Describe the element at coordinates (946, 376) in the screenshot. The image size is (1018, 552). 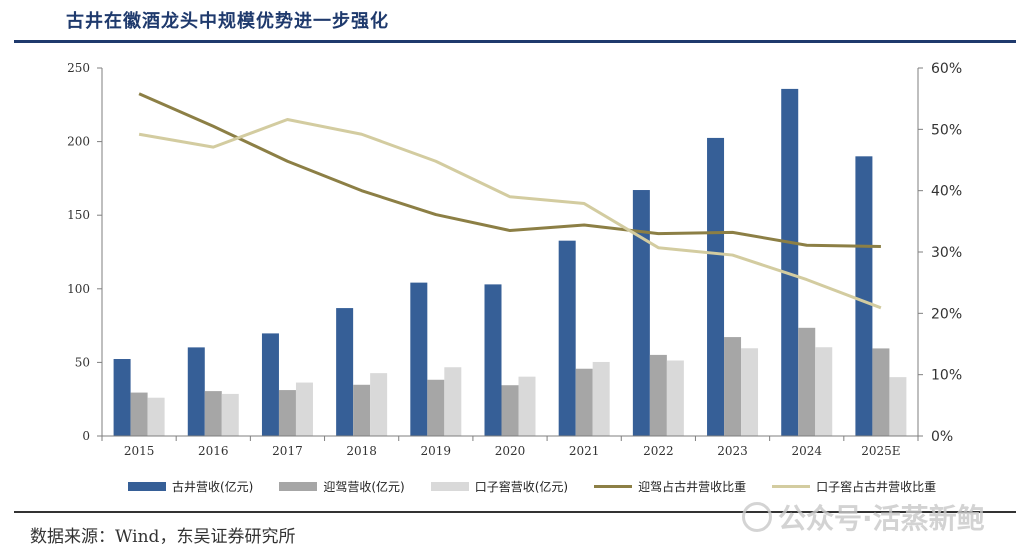
I see `y2-tick-label: 10%` at that location.